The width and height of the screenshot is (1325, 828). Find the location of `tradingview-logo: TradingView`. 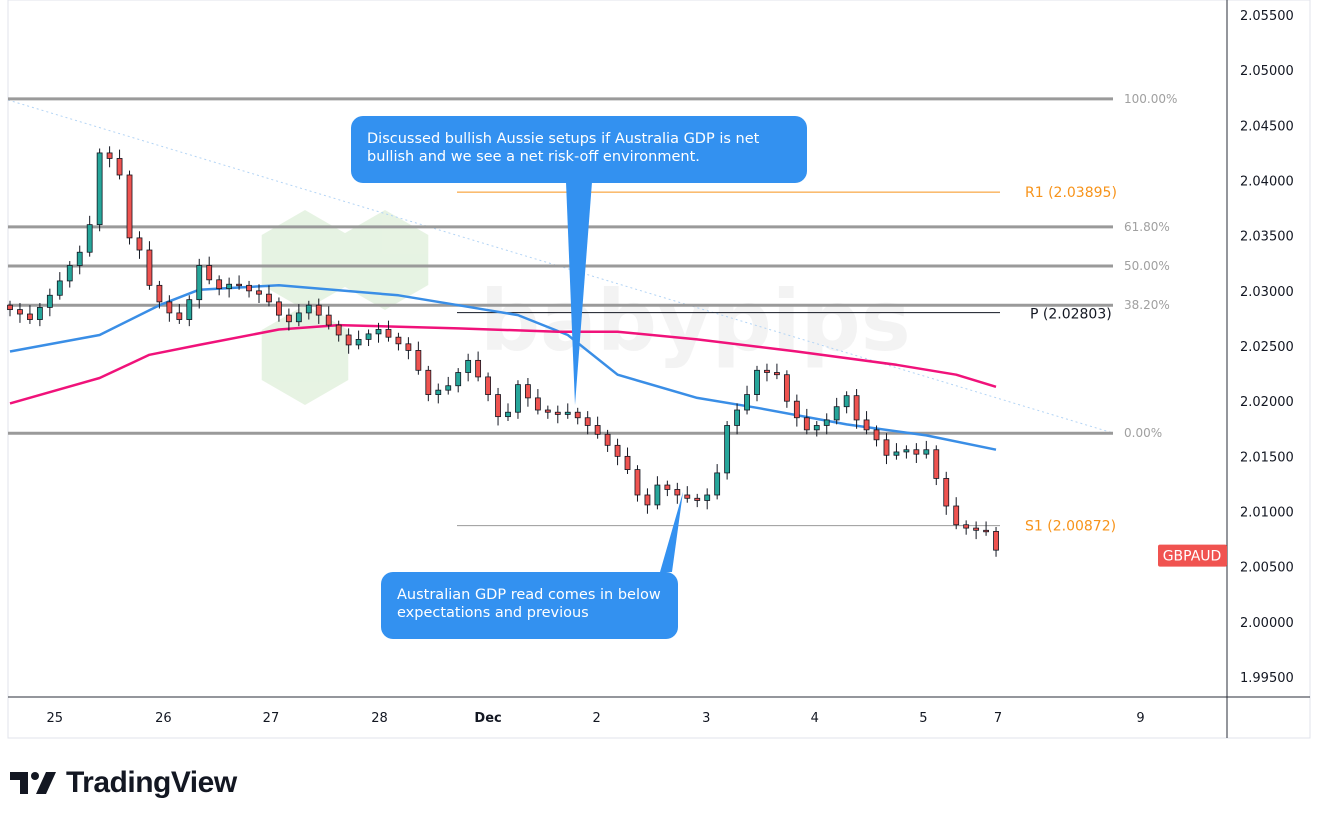

tradingview-logo: TradingView is located at coordinates (123, 783).